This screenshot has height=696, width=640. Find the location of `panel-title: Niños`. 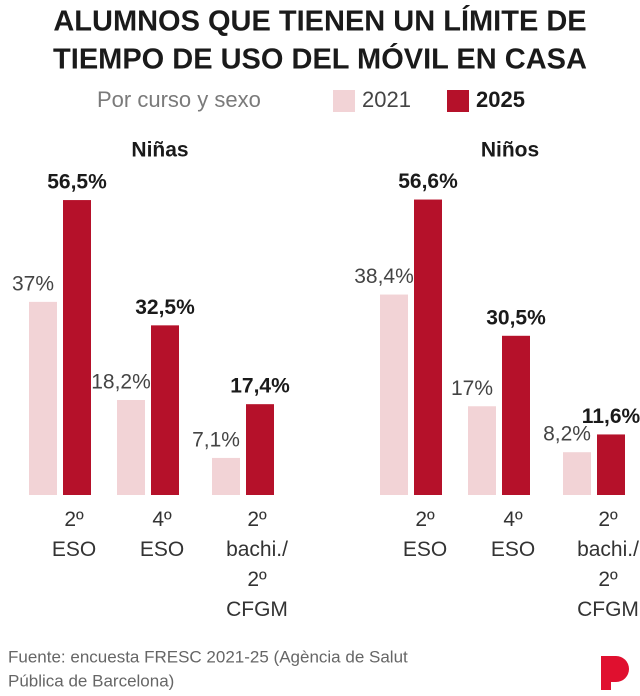

panel-title: Niños is located at coordinates (510, 150).